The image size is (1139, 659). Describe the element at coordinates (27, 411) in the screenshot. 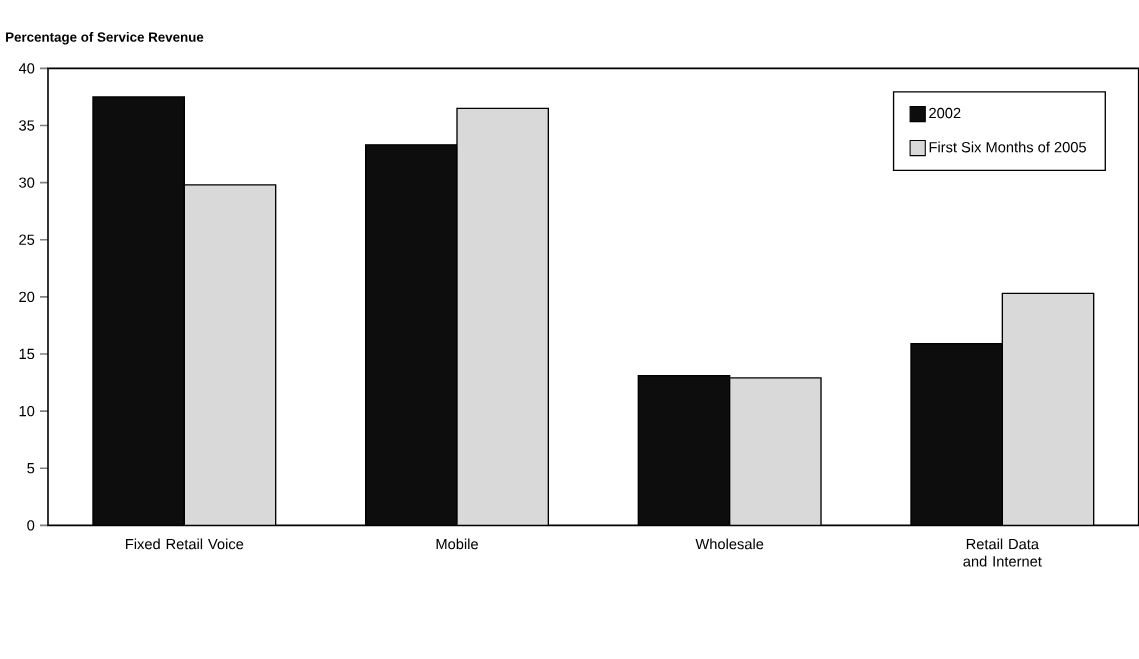

I see `y-tick-label: 10` at that location.